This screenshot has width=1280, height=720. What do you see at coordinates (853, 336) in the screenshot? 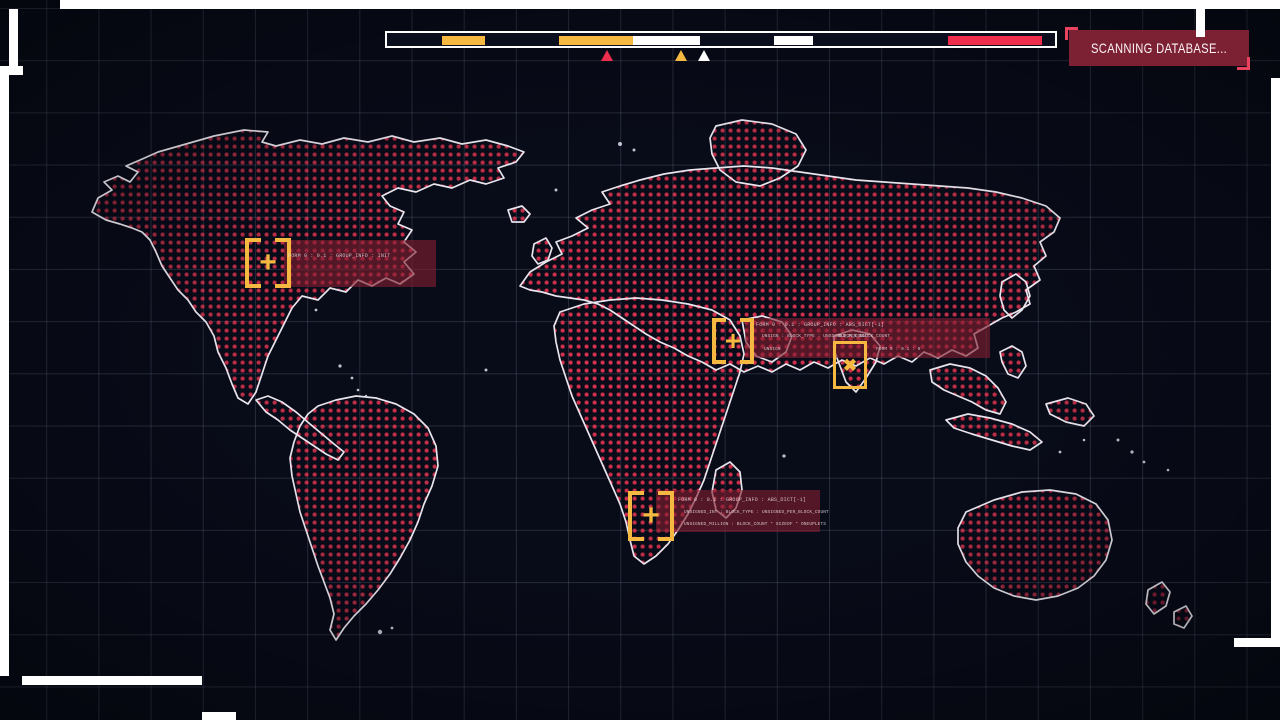
I see `annotation-south-asia-line1: BLOCK_COUNT` at bounding box center [853, 336].